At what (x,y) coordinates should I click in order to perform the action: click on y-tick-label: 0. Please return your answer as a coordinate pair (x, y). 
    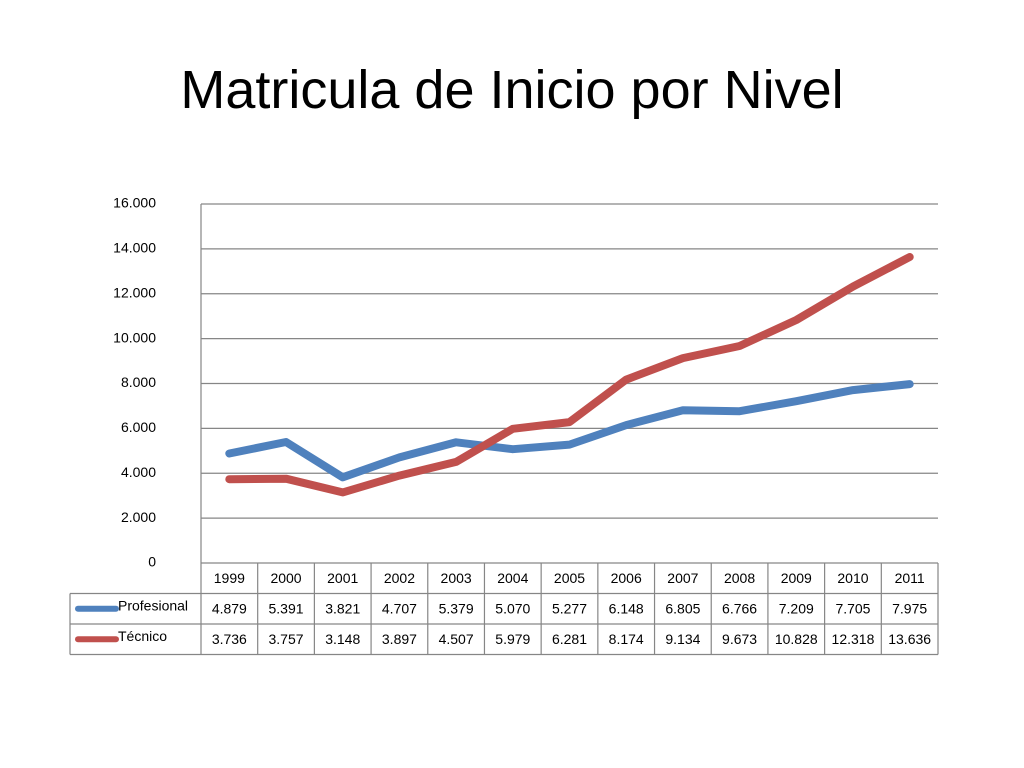
    Looking at the image, I should click on (152, 562).